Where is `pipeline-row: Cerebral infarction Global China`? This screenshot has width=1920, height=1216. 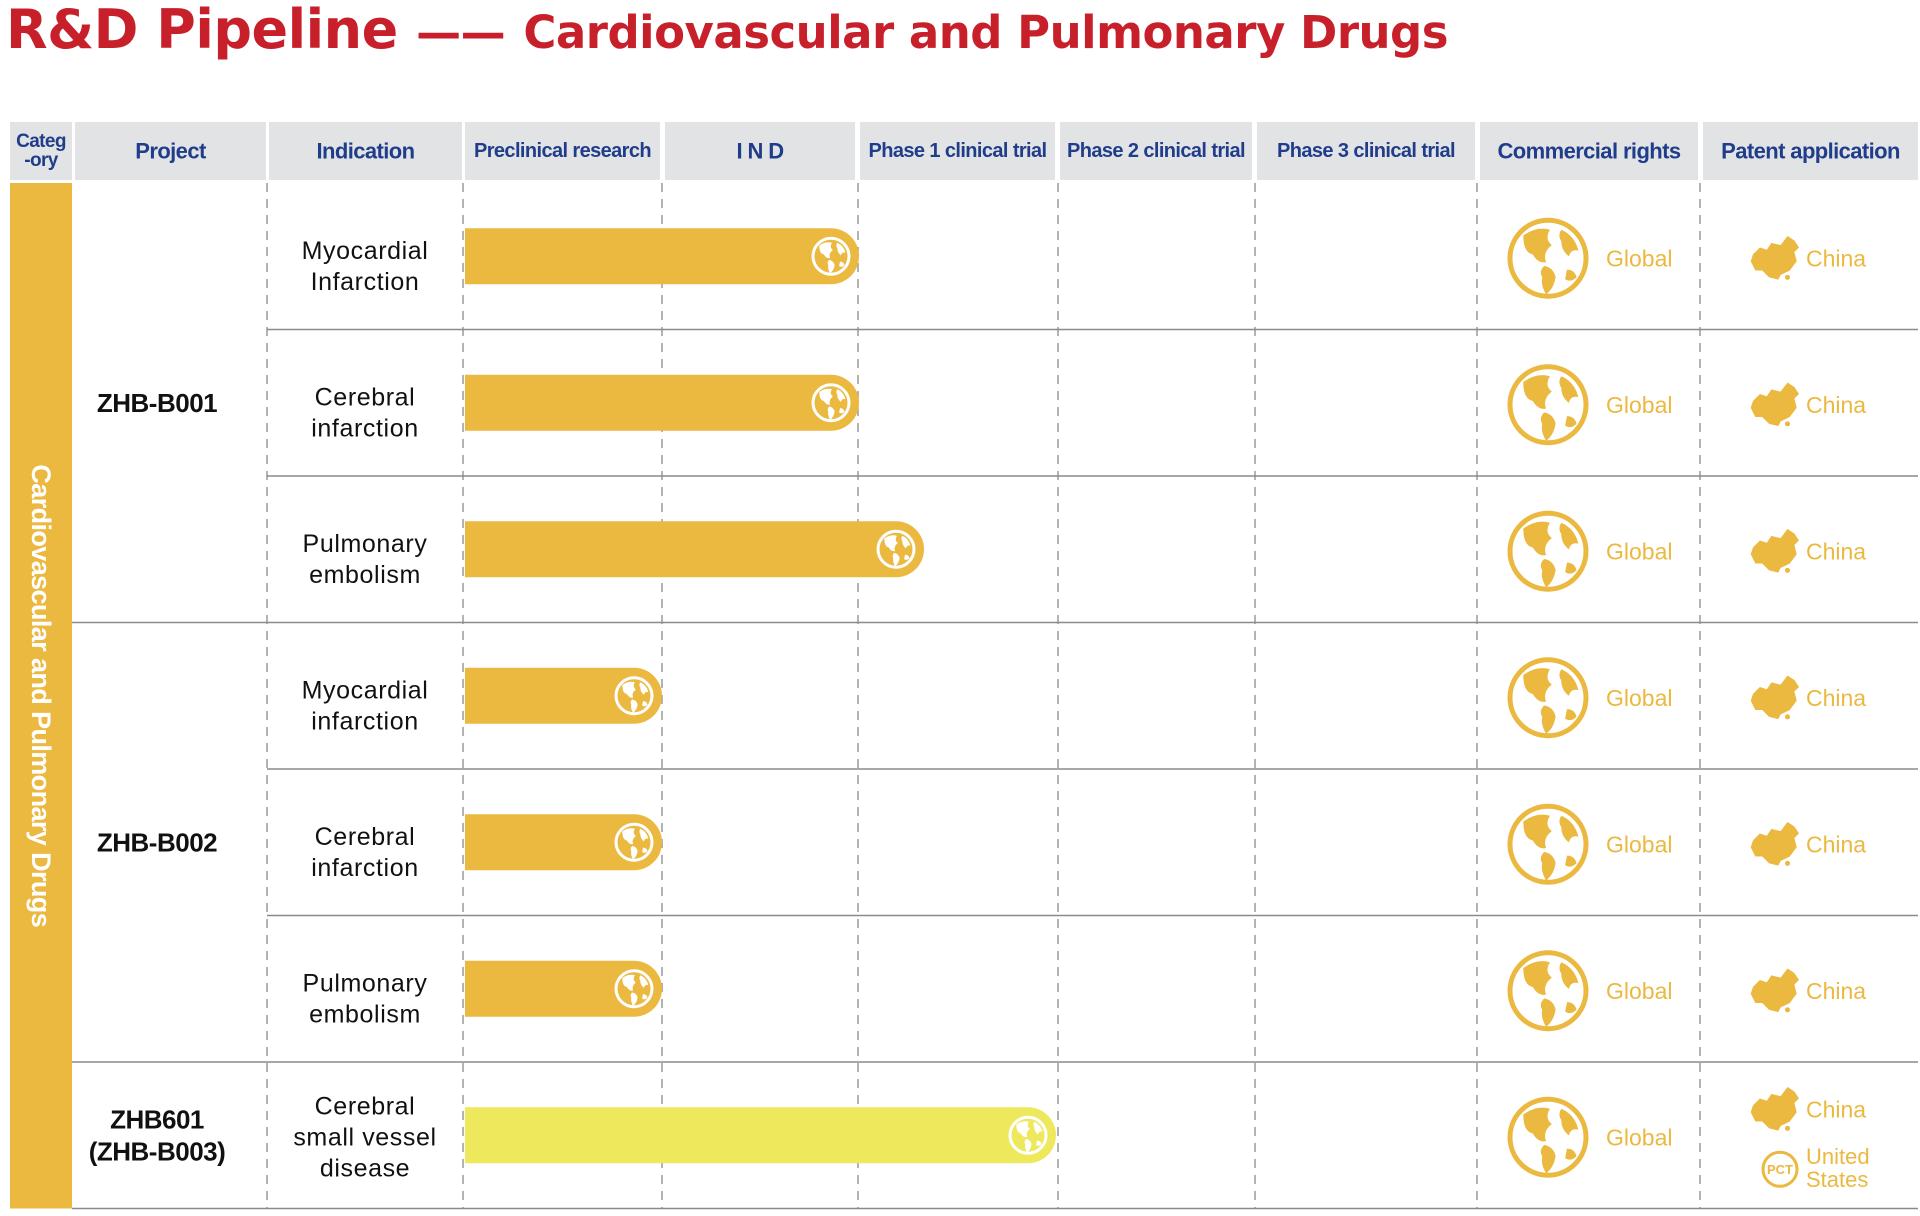 pipeline-row: Cerebral infarction Global China is located at coordinates (1088, 408).